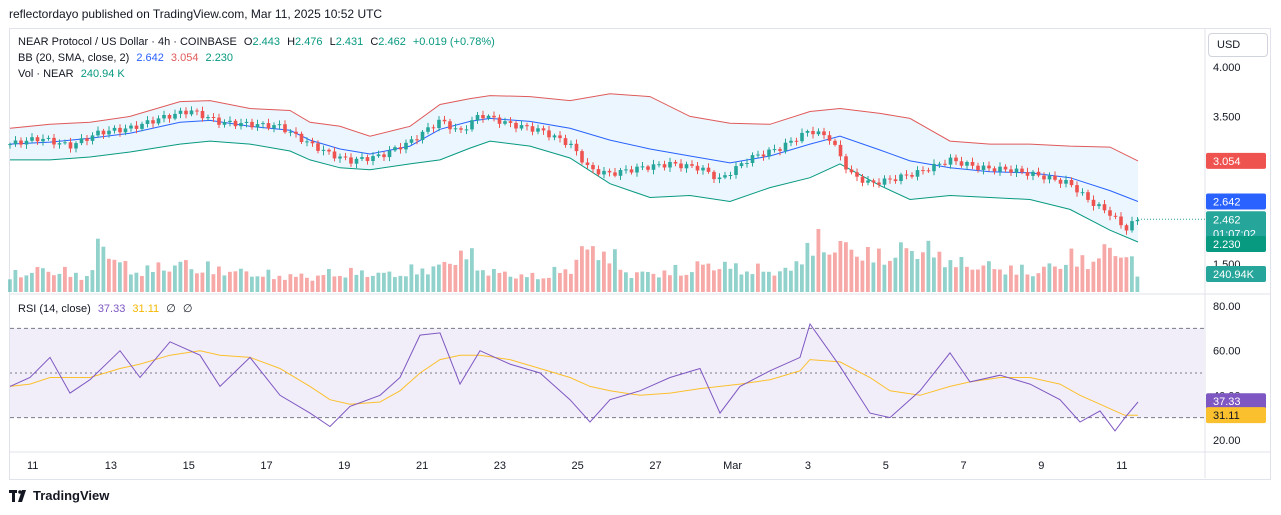 Image resolution: width=1281 pixels, height=515 pixels. Describe the element at coordinates (1234, 275) in the screenshot. I see `volume-badge: 240.94K` at that location.